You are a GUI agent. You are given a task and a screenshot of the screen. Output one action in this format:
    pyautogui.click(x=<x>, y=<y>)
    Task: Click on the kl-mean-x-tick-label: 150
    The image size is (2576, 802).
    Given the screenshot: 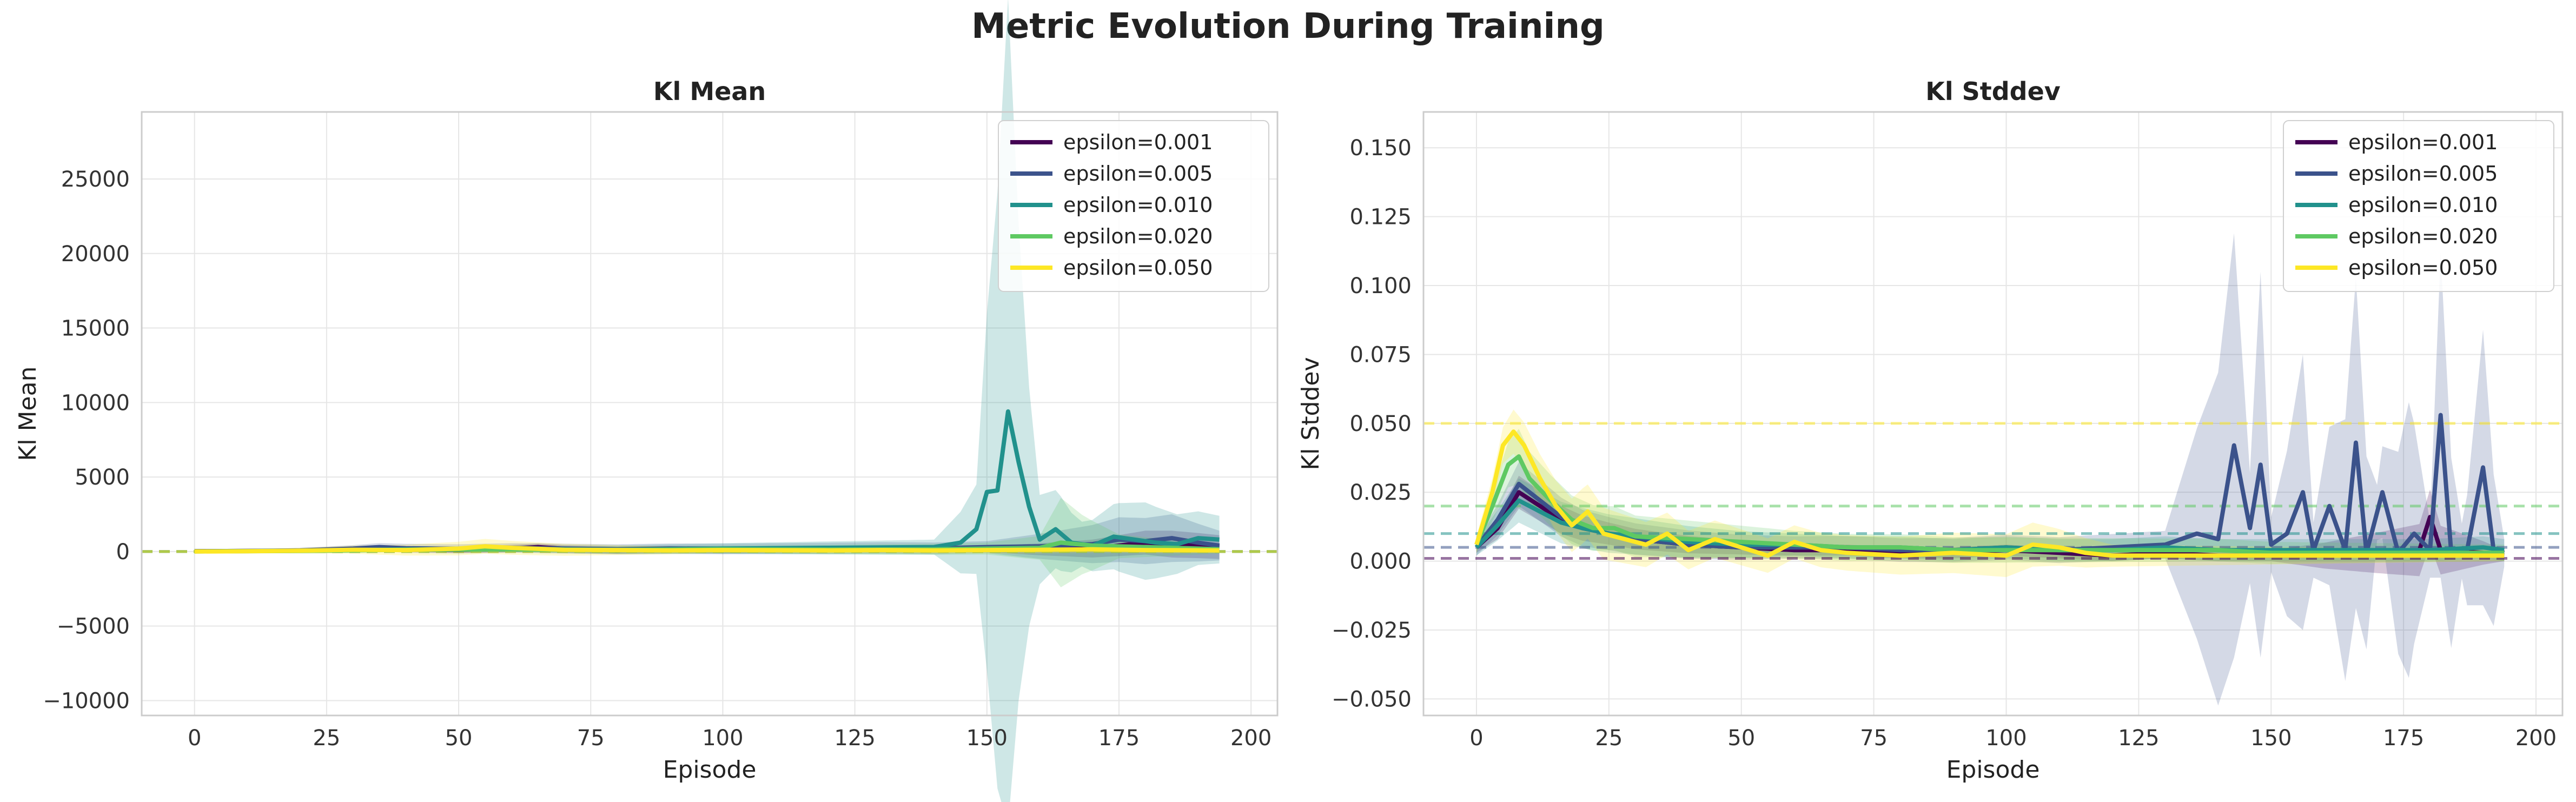 What is the action you would take?
    pyautogui.click(x=987, y=738)
    